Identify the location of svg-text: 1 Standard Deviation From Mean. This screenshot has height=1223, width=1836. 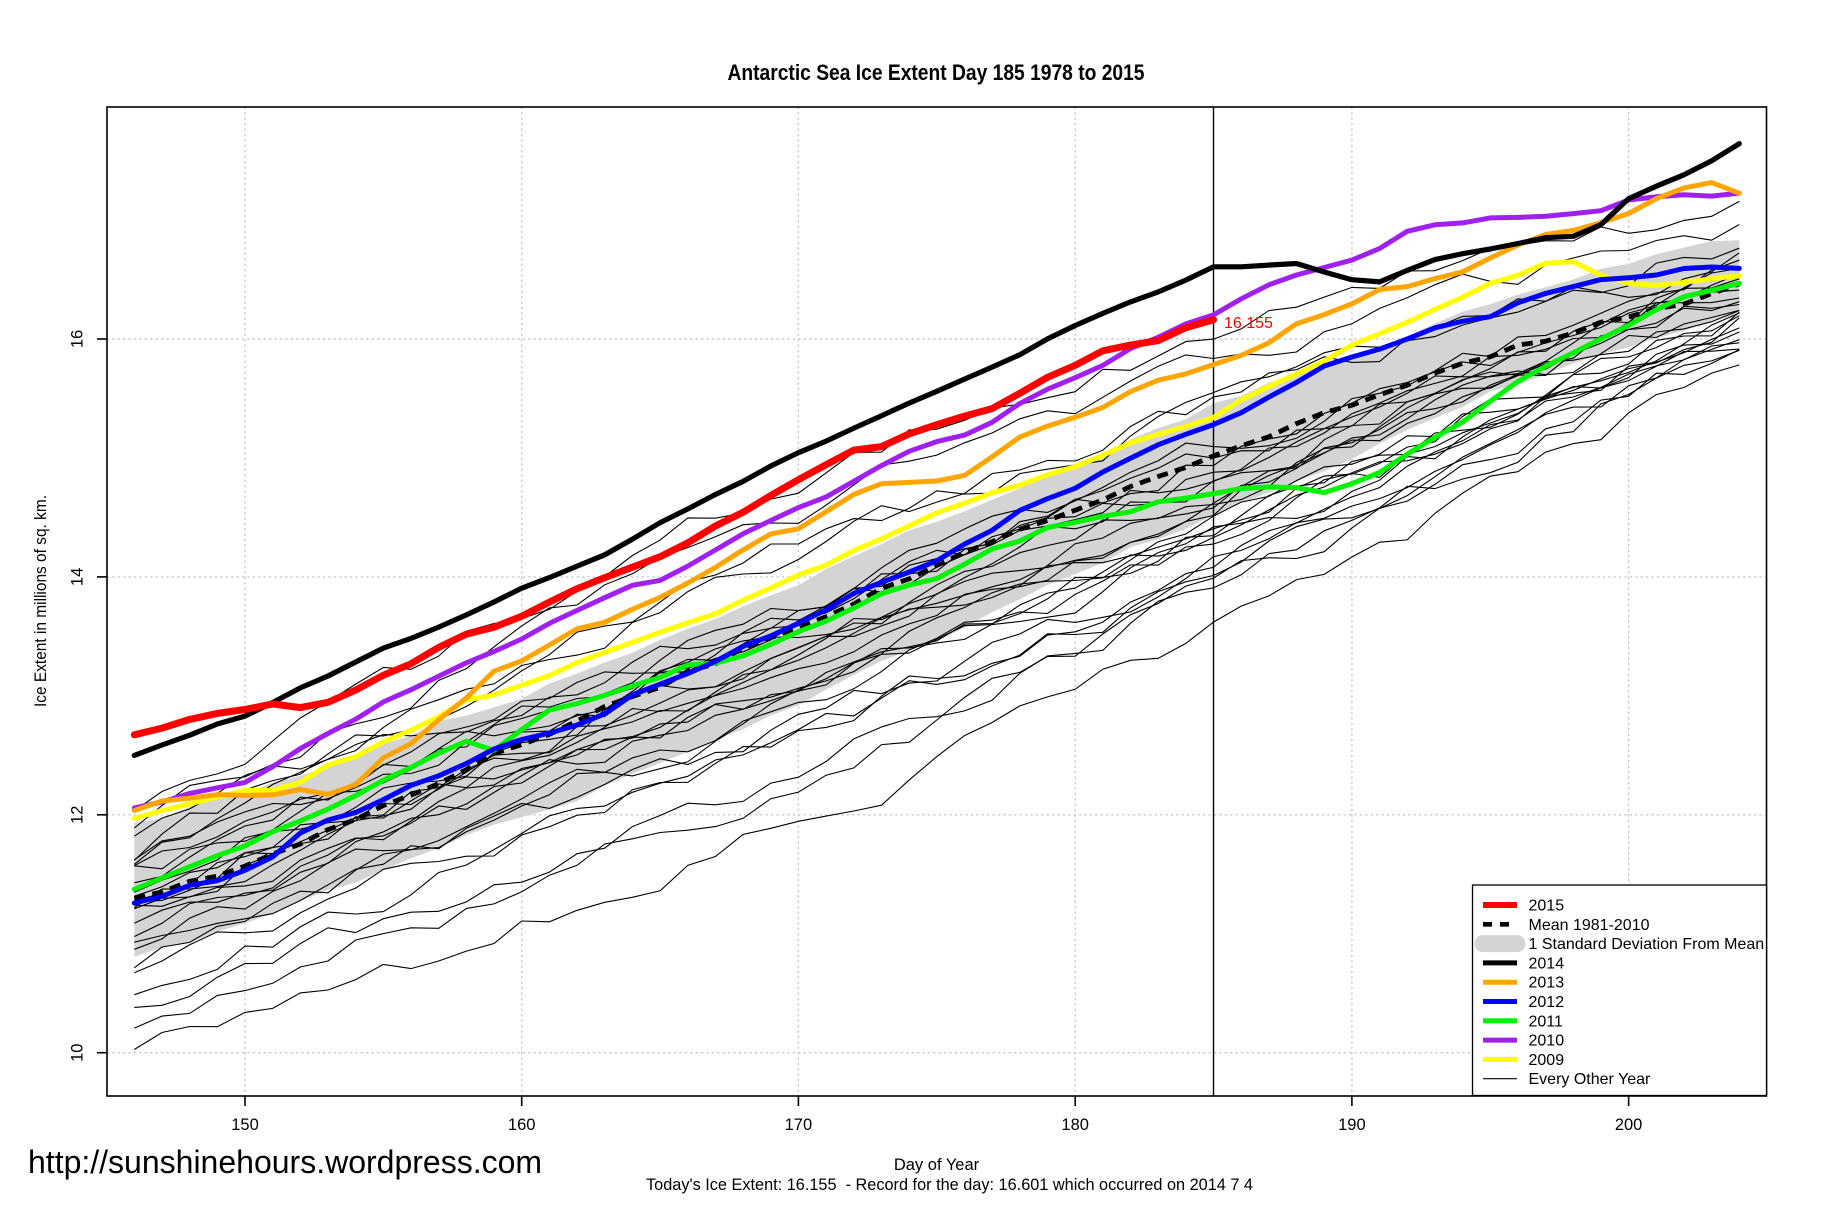
(1647, 944).